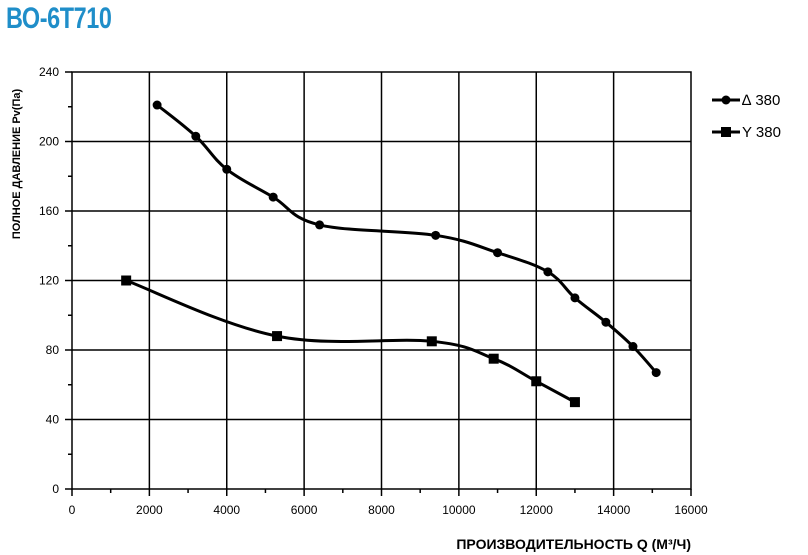 This screenshot has width=808, height=555. What do you see at coordinates (49, 72) in the screenshot?
I see `y-tick-label: 240` at bounding box center [49, 72].